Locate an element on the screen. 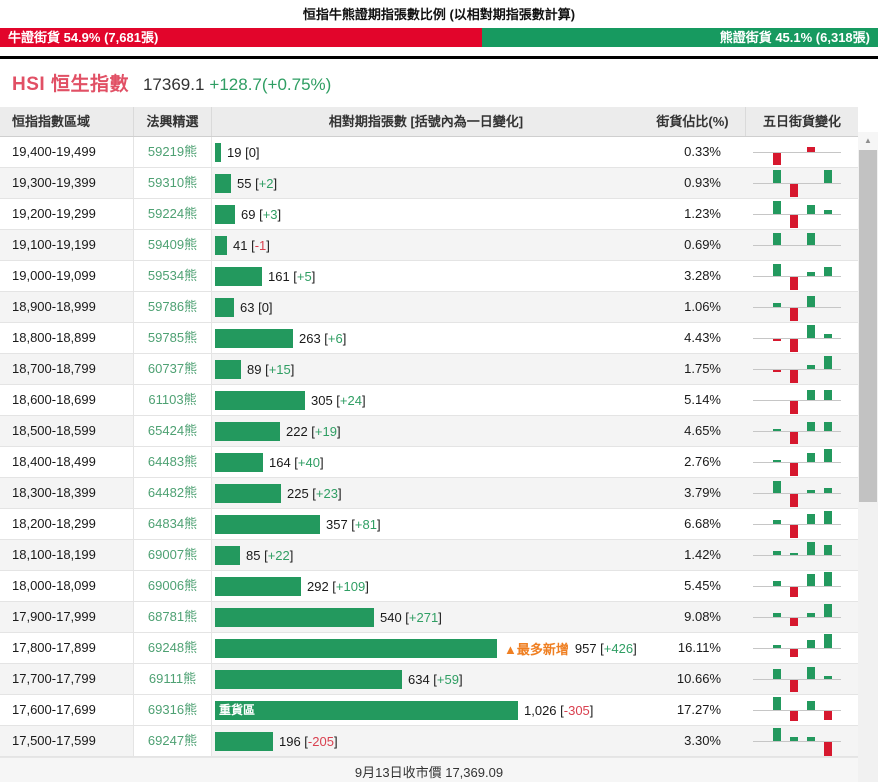 The height and width of the screenshot is (782, 878). one-day-change: -205 is located at coordinates (320, 741).